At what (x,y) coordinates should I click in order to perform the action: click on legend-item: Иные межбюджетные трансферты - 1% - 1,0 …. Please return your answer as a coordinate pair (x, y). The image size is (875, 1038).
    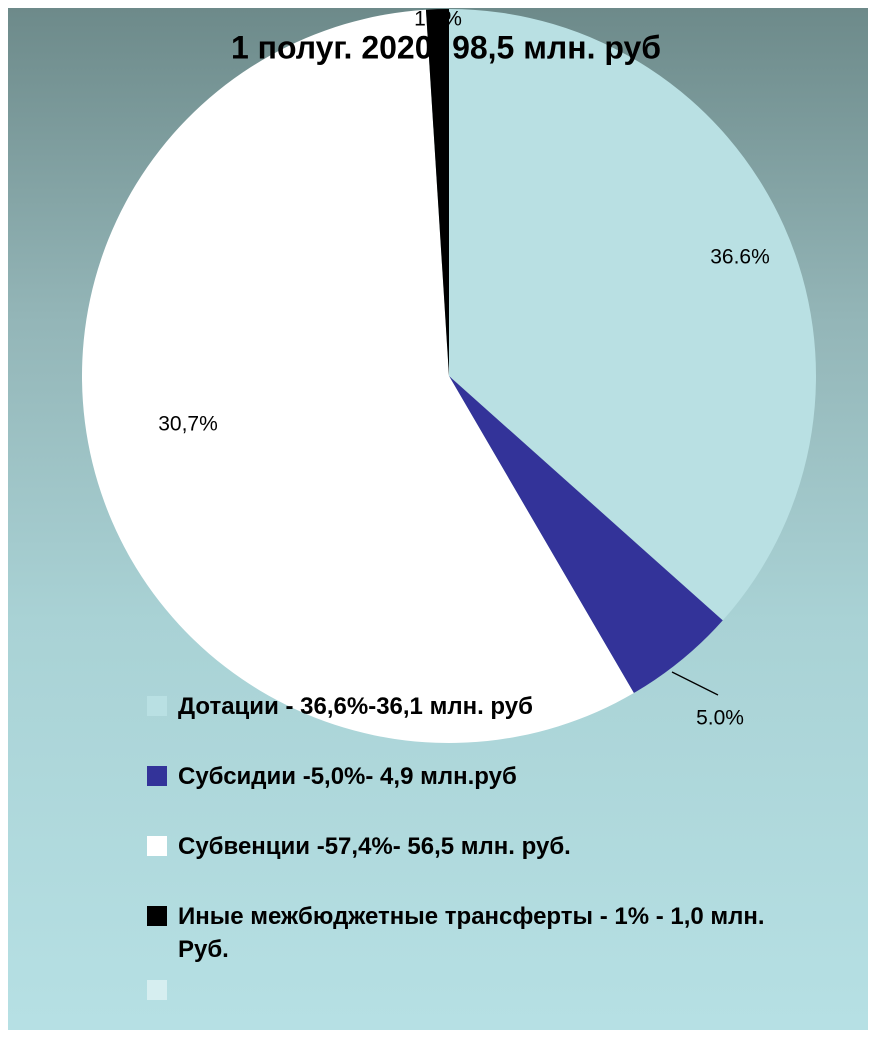
    Looking at the image, I should click on (467, 933).